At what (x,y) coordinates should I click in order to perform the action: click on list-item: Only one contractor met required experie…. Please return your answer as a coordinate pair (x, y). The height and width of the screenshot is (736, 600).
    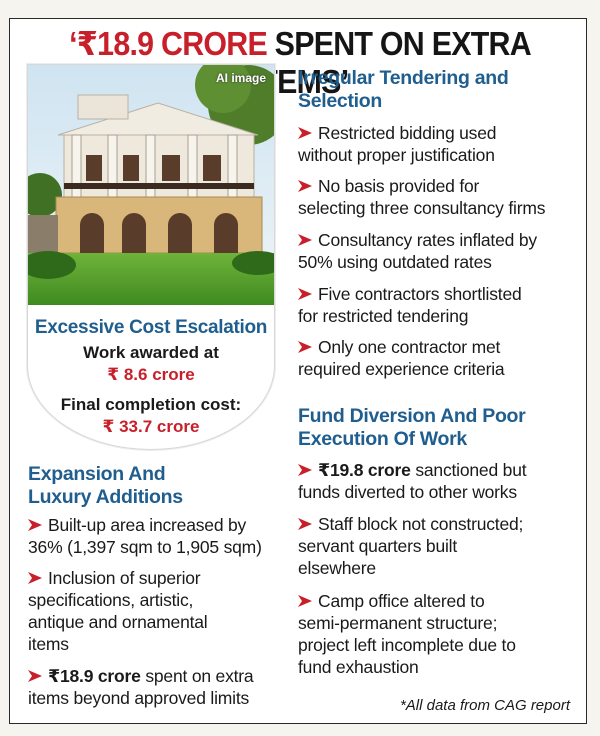
    Looking at the image, I should click on (401, 358).